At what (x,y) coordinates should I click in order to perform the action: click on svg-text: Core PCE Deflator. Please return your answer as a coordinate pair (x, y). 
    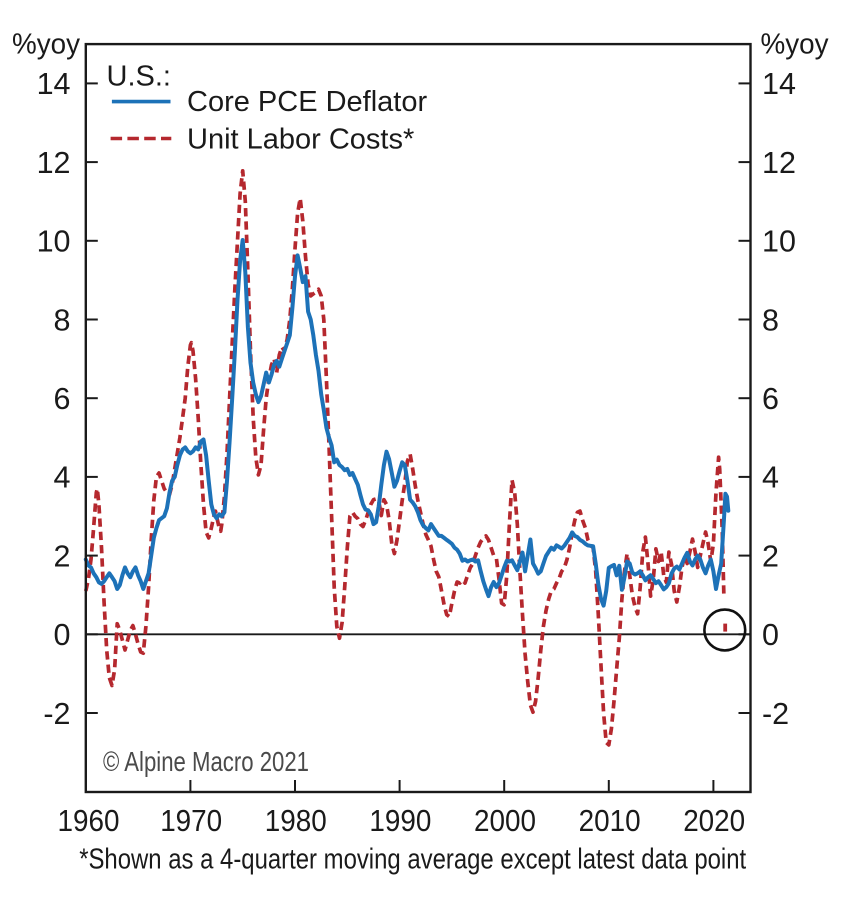
    Looking at the image, I should click on (307, 102).